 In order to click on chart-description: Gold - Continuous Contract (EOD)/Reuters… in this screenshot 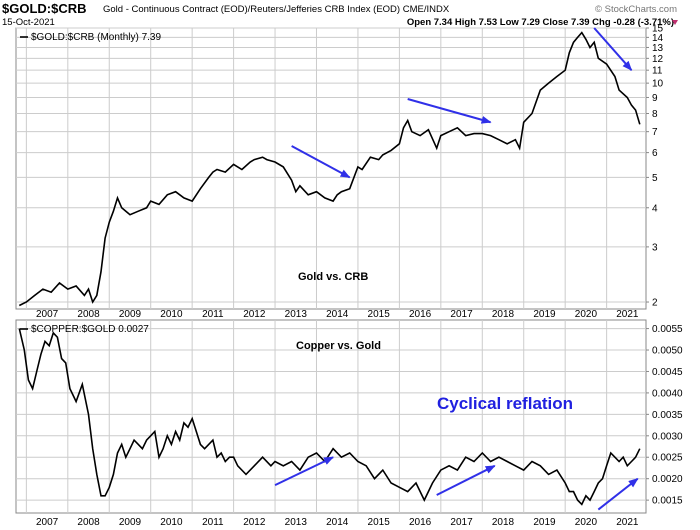, I will do `click(276, 9)`.